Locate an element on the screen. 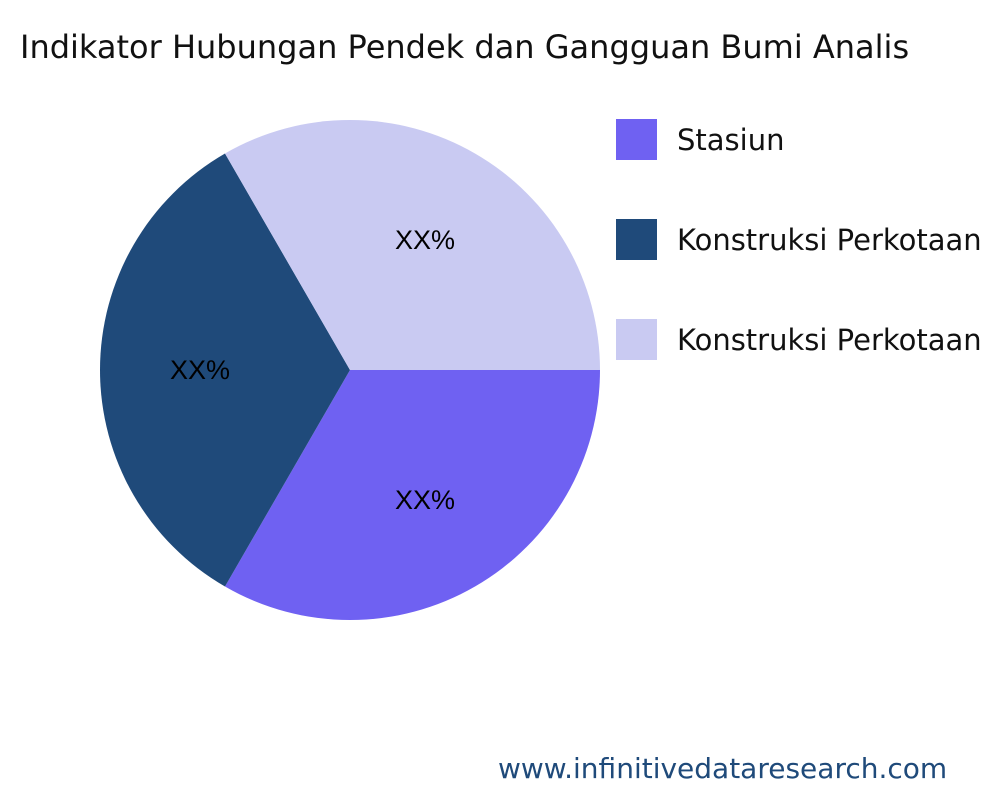 The height and width of the screenshot is (800, 1000). legend-label: Stasiun is located at coordinates (731, 139).